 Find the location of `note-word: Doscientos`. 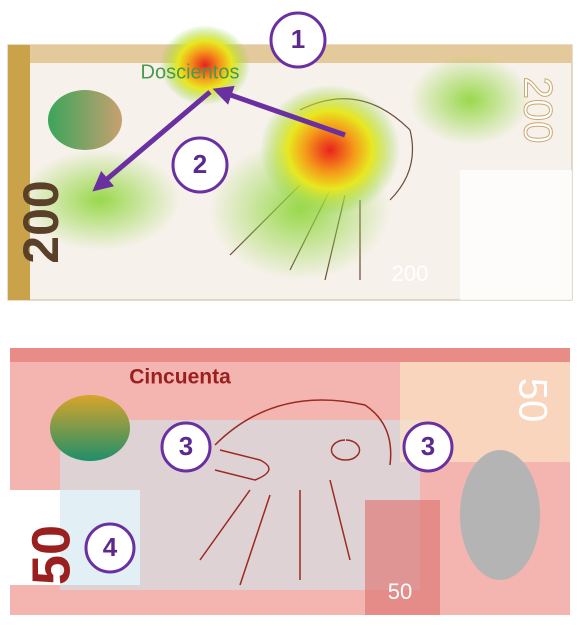

note-word: Doscientos is located at coordinates (190, 72).